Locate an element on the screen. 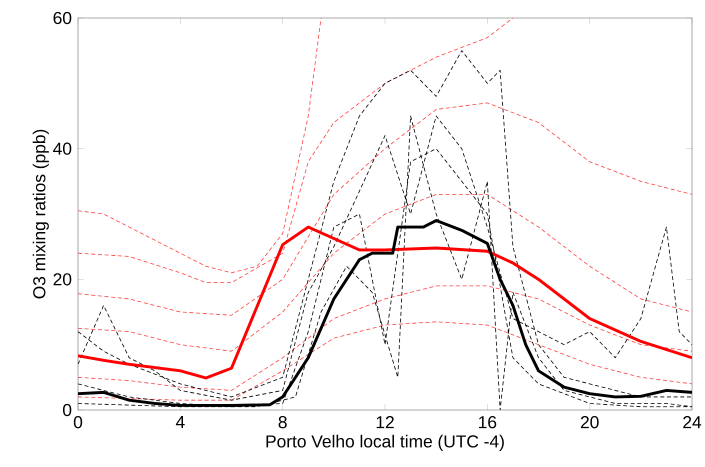  y-tick-label: 60 is located at coordinates (63, 18).